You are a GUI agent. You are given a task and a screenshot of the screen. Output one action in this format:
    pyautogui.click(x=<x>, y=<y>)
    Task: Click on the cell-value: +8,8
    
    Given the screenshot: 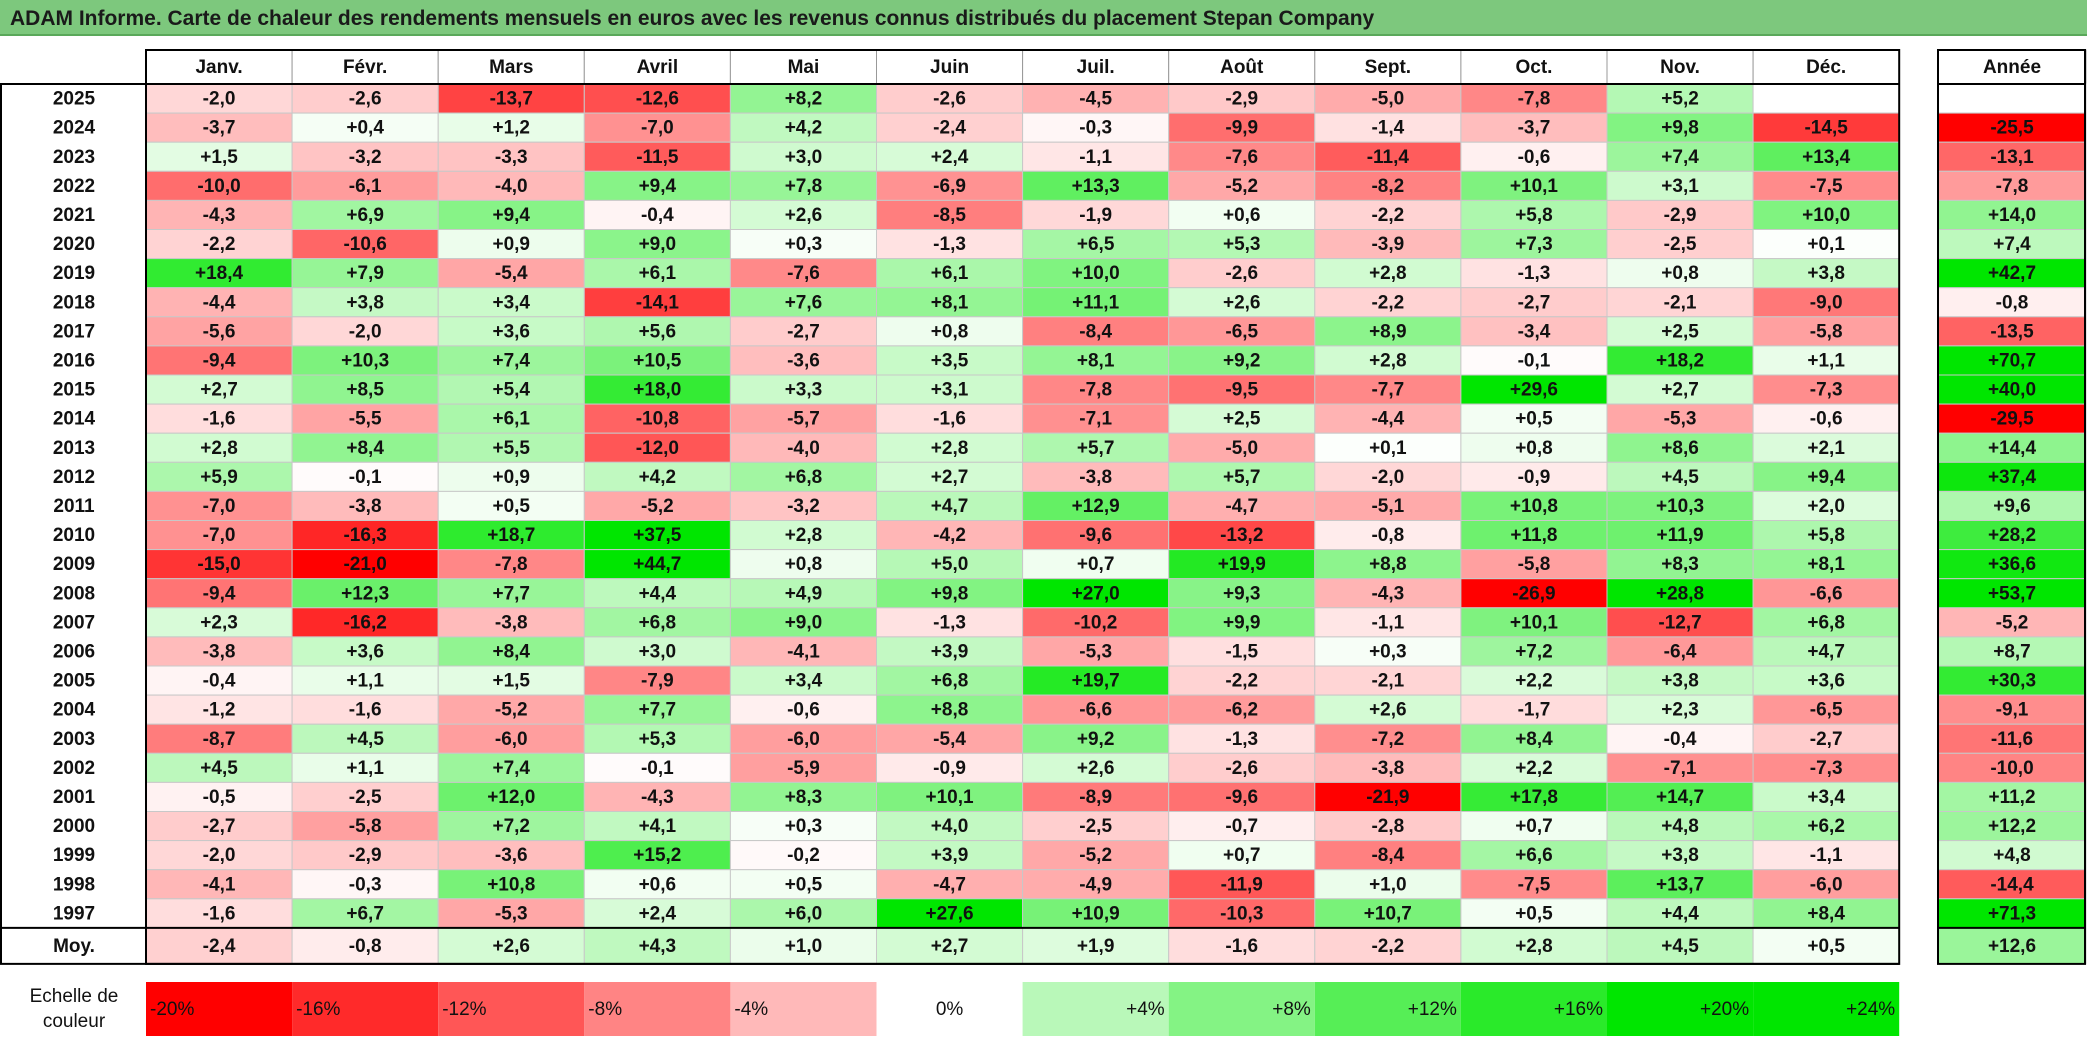 What is the action you would take?
    pyautogui.click(x=950, y=710)
    